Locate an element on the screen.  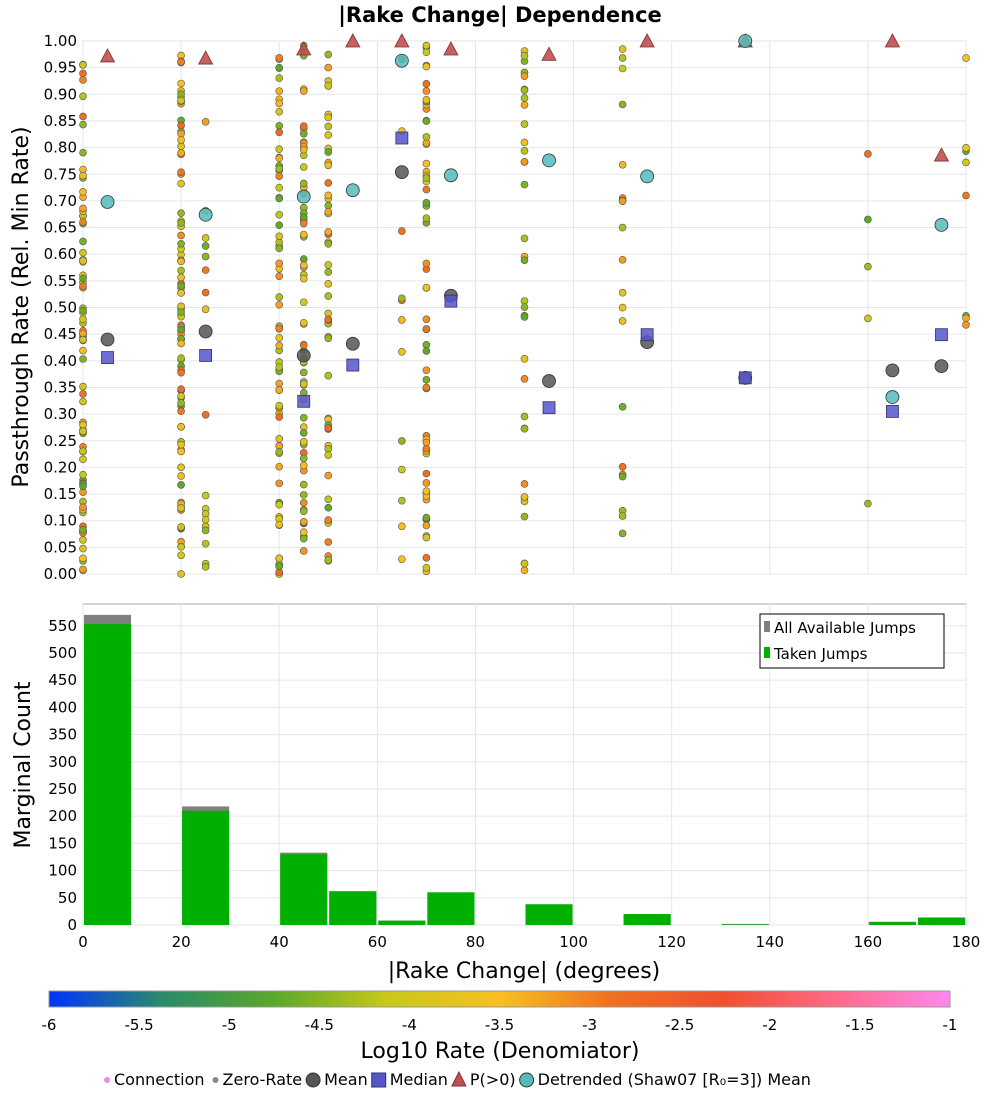
y-tick-label: 400 is located at coordinates (62, 707).